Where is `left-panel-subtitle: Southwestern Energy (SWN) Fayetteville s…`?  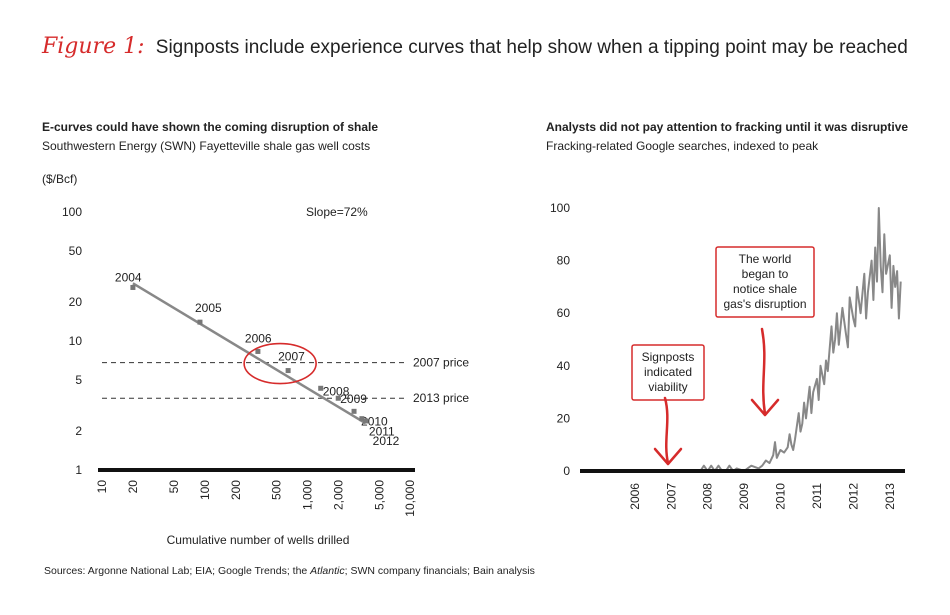
left-panel-subtitle: Southwestern Energy (SWN) Fayetteville s… is located at coordinates (206, 146).